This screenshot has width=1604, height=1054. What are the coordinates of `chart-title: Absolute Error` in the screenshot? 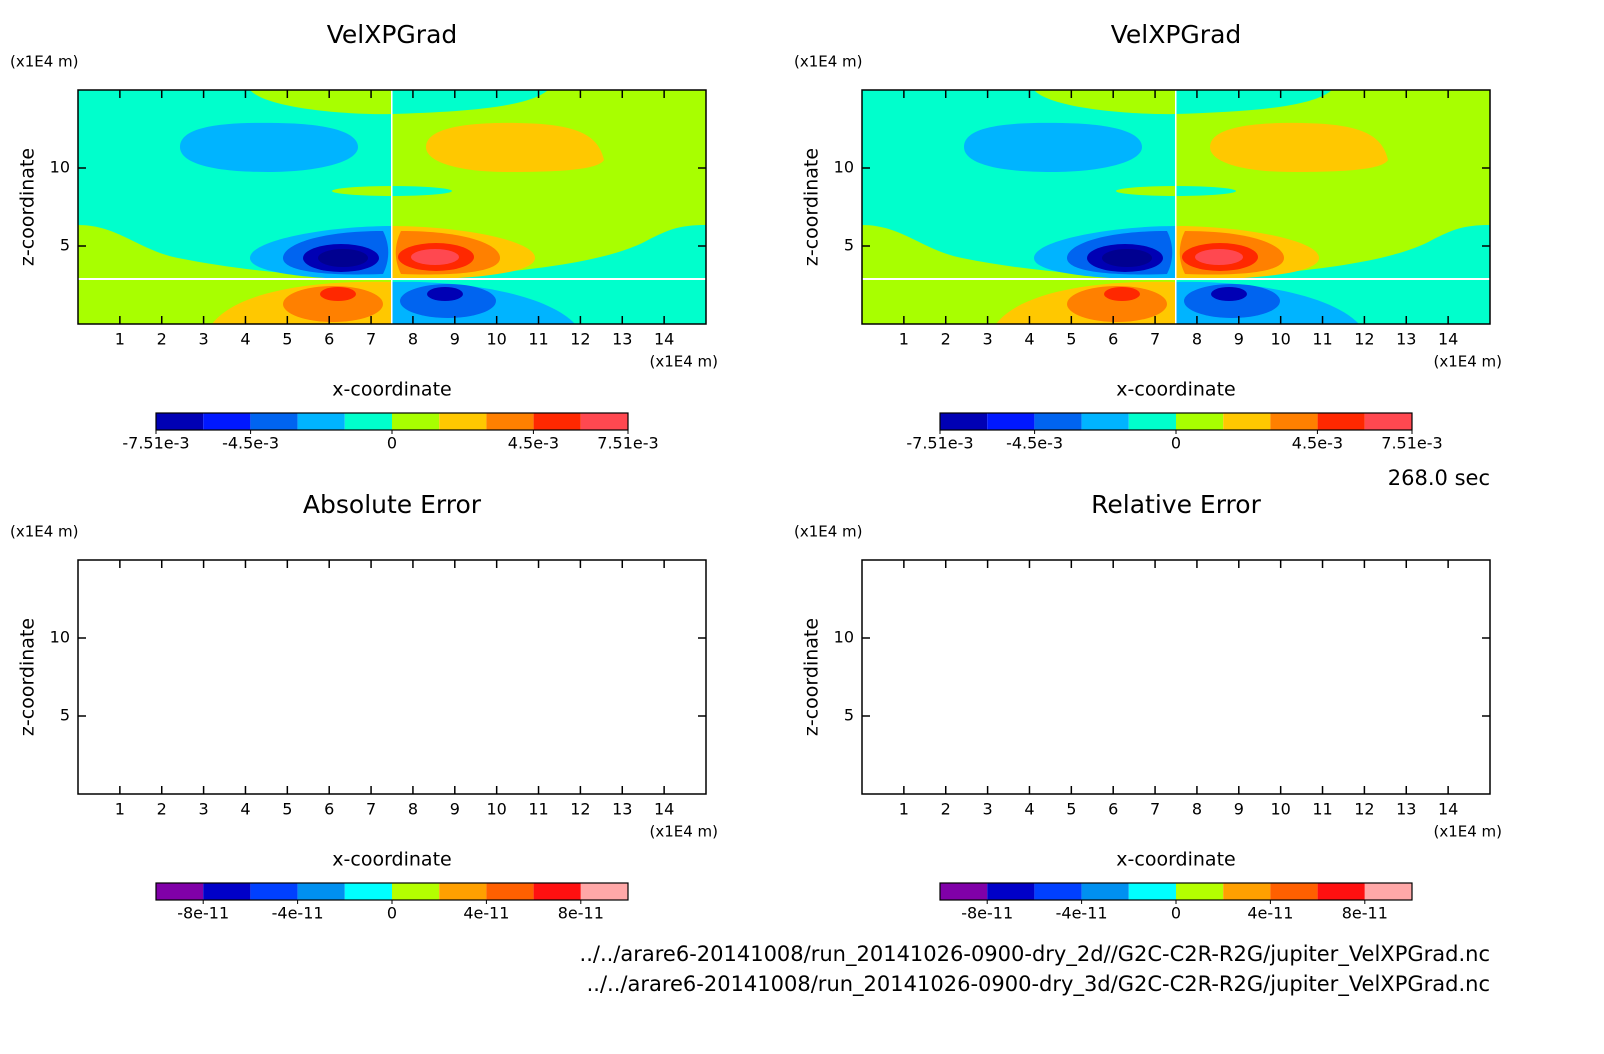 It's located at (392, 504).